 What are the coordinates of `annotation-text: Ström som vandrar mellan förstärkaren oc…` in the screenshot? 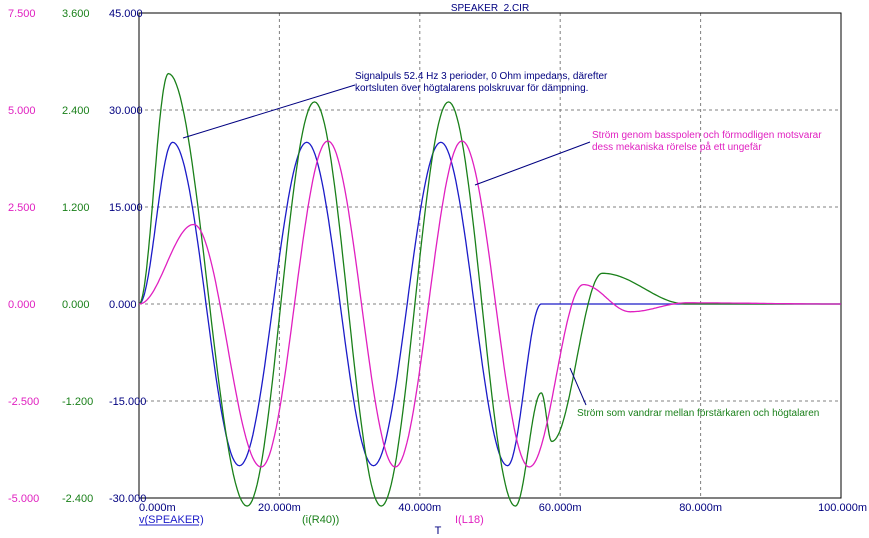 It's located at (698, 413).